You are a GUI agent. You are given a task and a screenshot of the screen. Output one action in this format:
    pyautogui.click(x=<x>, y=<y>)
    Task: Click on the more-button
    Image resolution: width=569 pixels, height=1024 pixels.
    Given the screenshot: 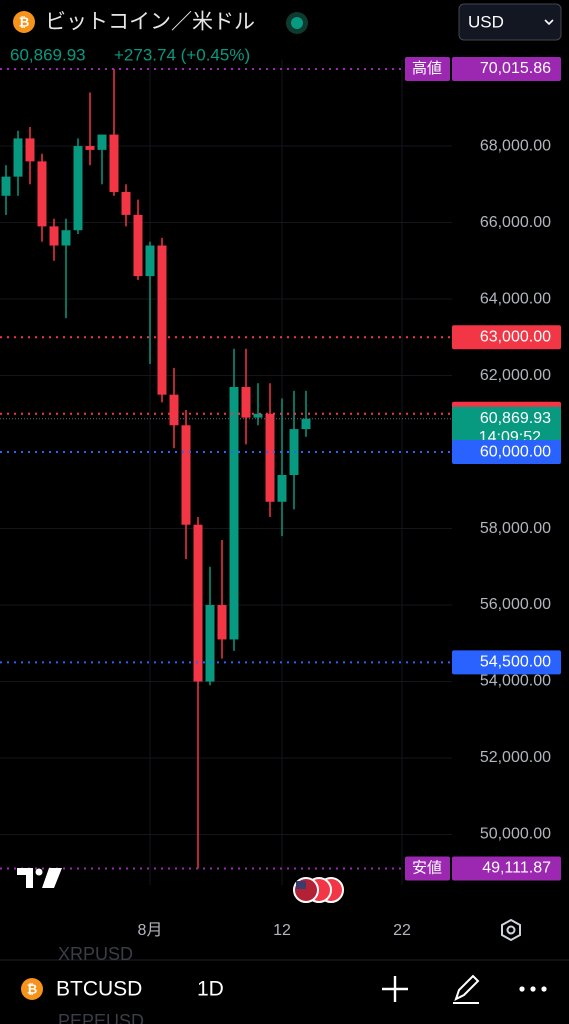 What is the action you would take?
    pyautogui.click(x=533, y=989)
    